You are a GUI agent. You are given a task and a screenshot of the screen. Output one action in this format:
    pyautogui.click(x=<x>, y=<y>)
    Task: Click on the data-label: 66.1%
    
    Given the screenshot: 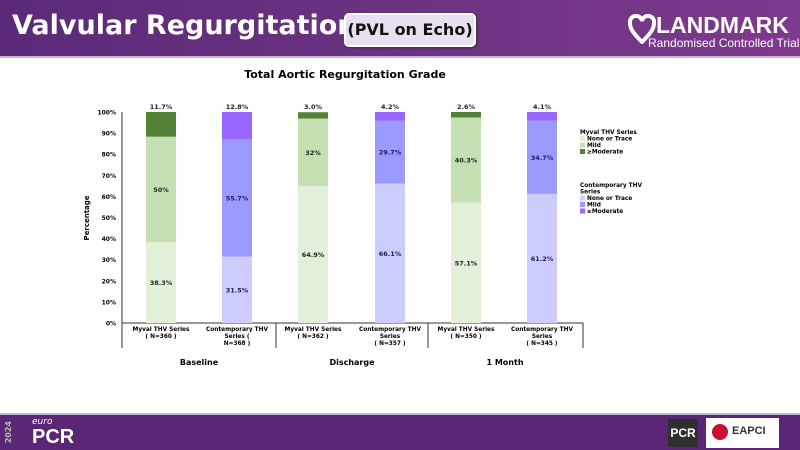 What is the action you would take?
    pyautogui.click(x=390, y=254)
    